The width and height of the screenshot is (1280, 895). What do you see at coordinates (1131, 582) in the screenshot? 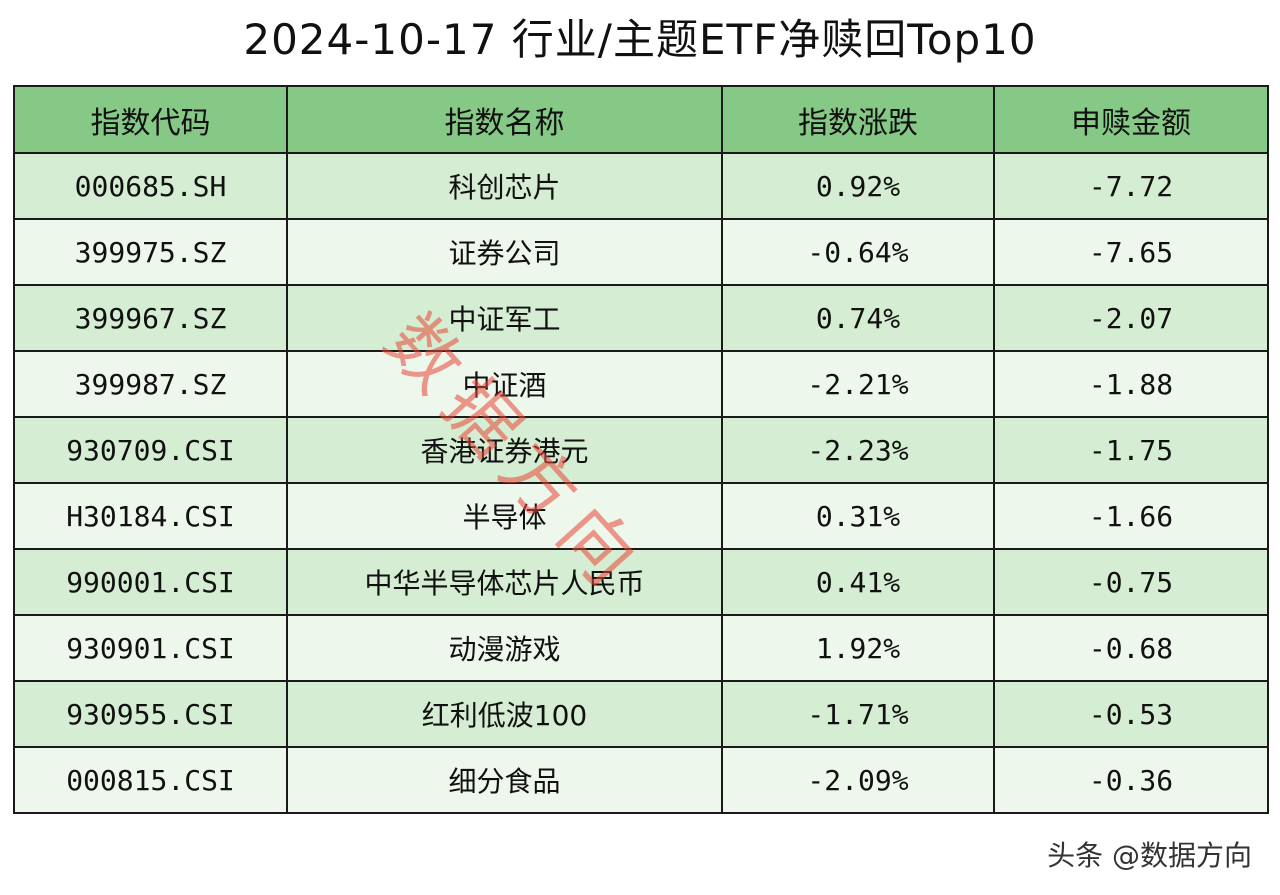
I see `cell-redemption-amount: -0.75` at bounding box center [1131, 582].